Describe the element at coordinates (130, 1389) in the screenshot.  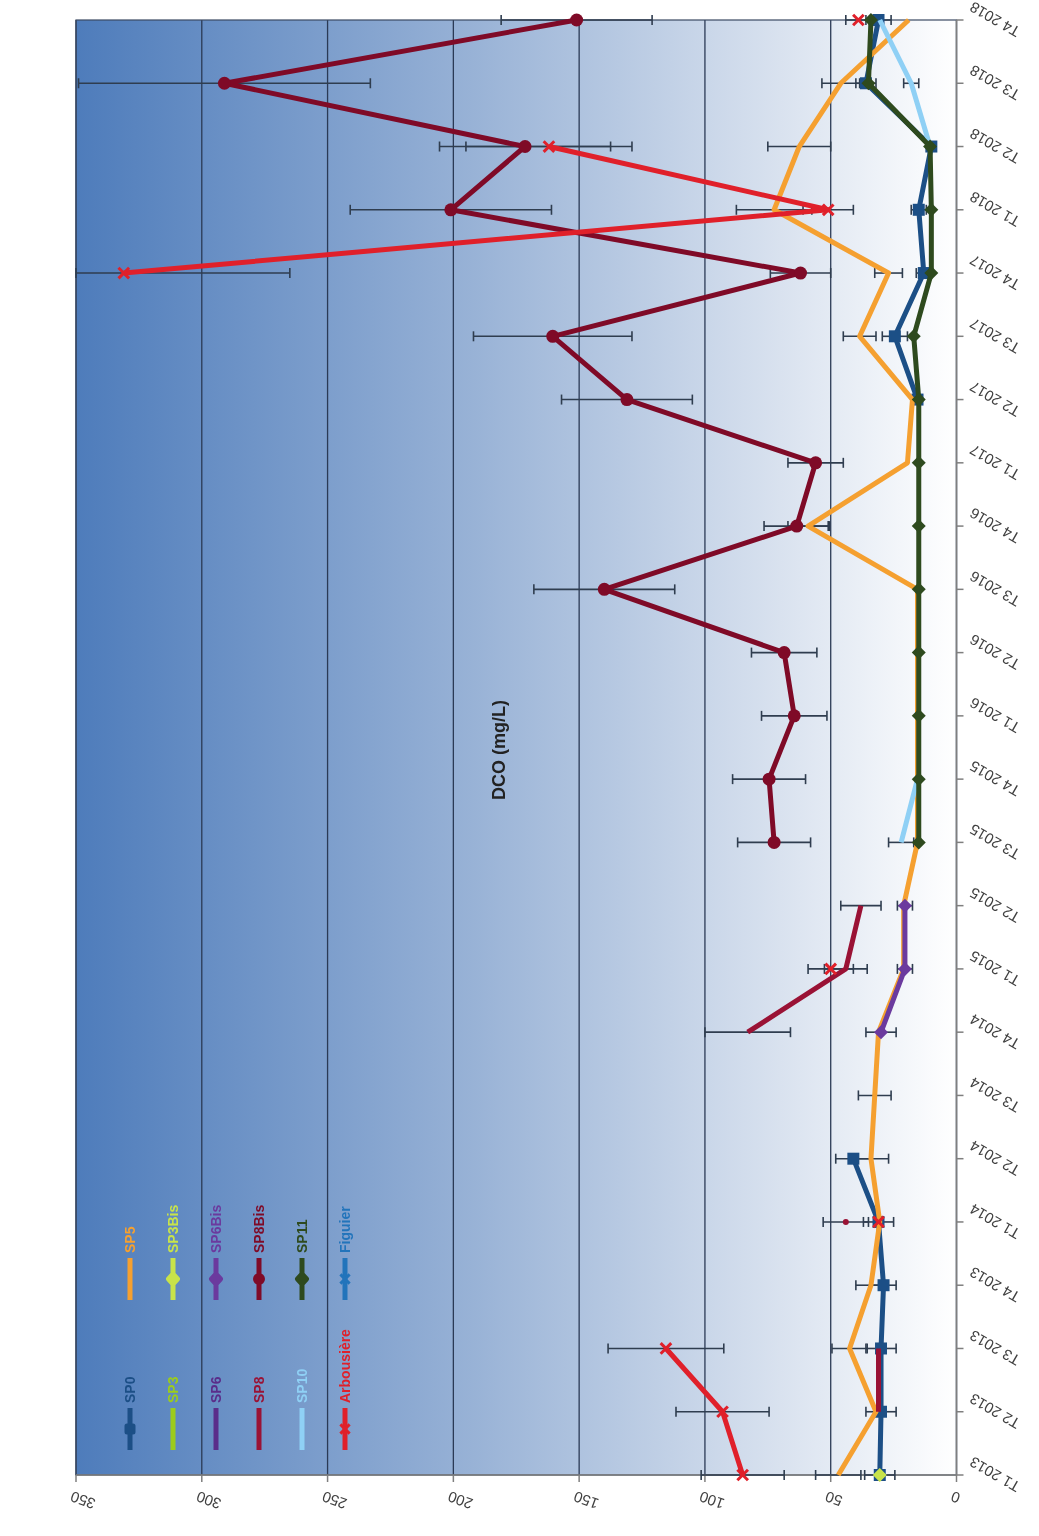
I see `text: SP0` at that location.